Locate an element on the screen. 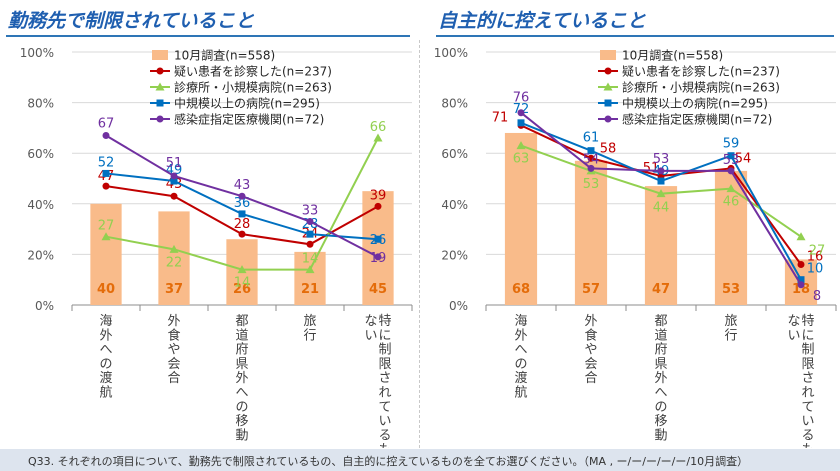 Image resolution: width=840 pixels, height=471 pixels. x-category-label: 旅 is located at coordinates (730, 321).